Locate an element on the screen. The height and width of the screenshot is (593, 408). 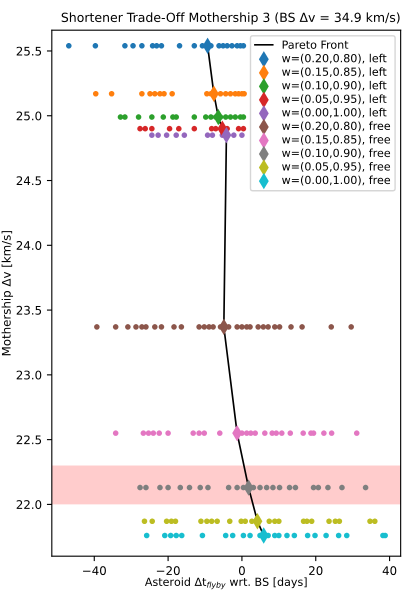
y-axis-title: Mothership Δv [km/s] is located at coordinates (8, 293).